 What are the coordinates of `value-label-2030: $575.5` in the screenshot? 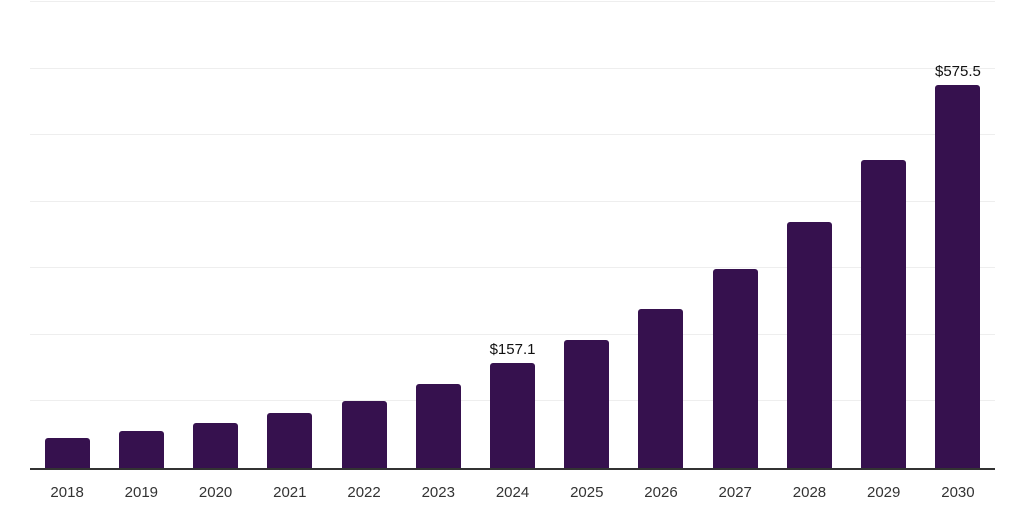 It's located at (957, 71).